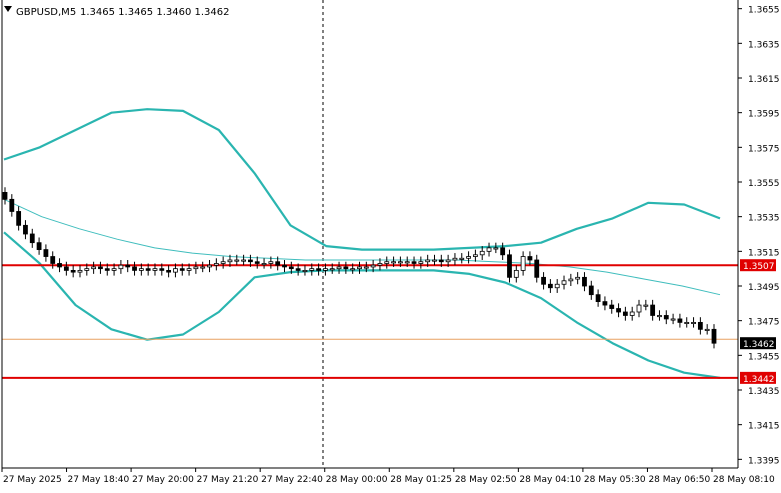 The image size is (781, 493). What do you see at coordinates (46, 12) in the screenshot?
I see `symbol-label: GBPUSD,M5` at bounding box center [46, 12].